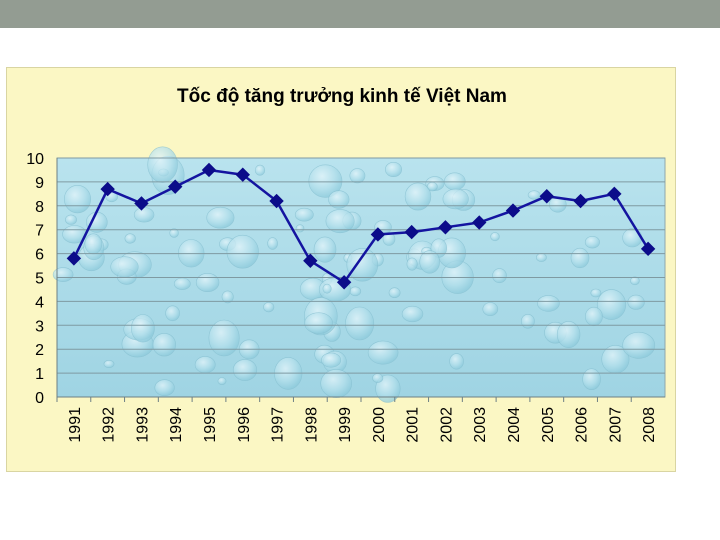  Describe the element at coordinates (39, 279) in the screenshot. I see `y-tick-label: 5` at that location.